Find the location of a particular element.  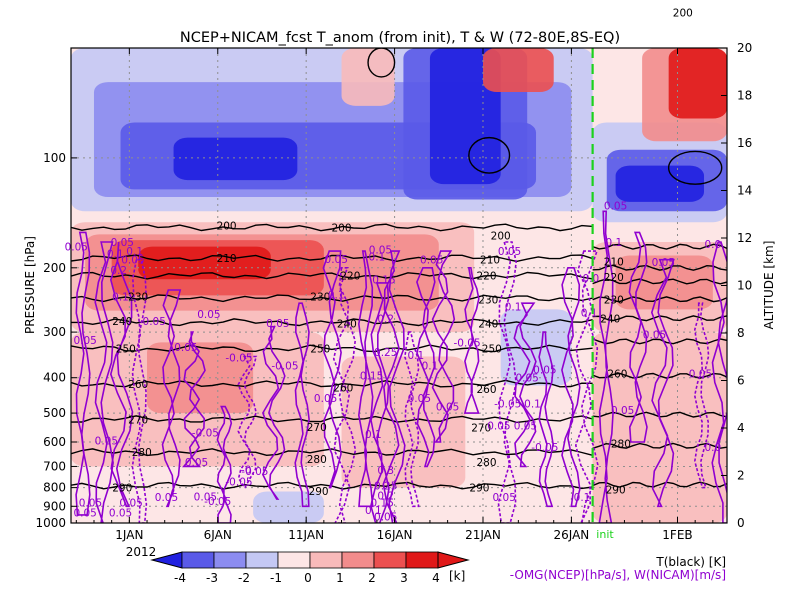

y-tick-label-right: 18 is located at coordinates (744, 96).